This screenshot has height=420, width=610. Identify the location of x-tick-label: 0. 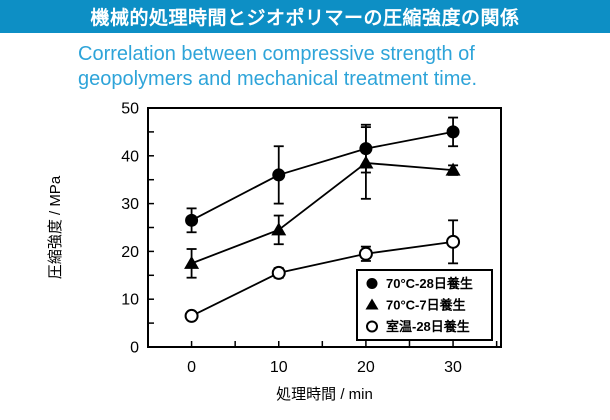
(191, 367).